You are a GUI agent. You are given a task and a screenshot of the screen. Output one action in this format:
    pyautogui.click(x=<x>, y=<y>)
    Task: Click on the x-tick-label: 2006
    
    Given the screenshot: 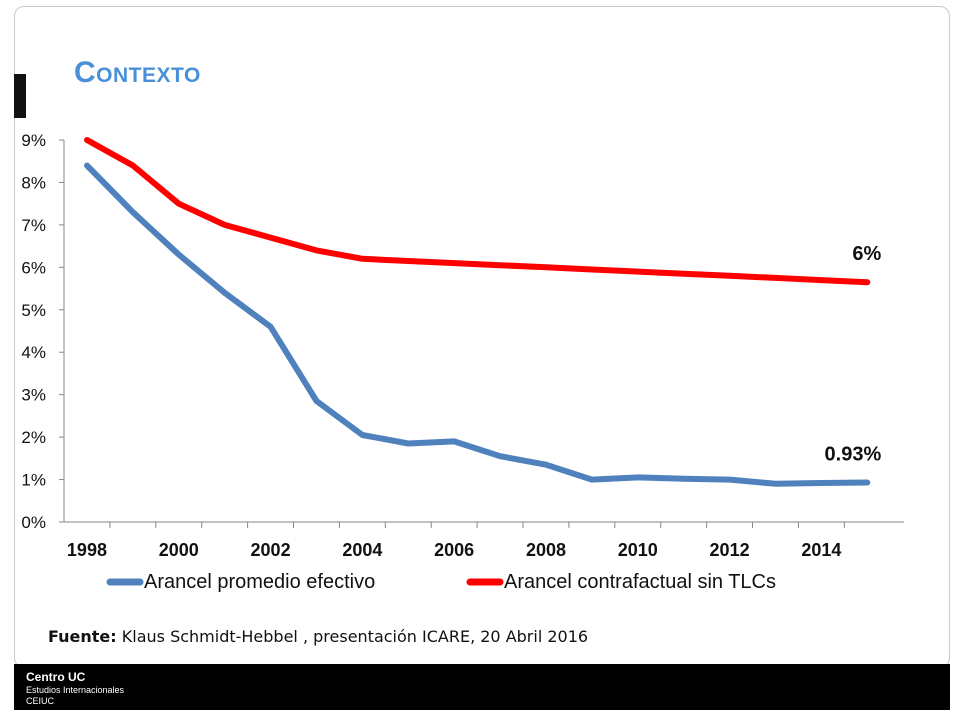 What is the action you would take?
    pyautogui.click(x=454, y=550)
    